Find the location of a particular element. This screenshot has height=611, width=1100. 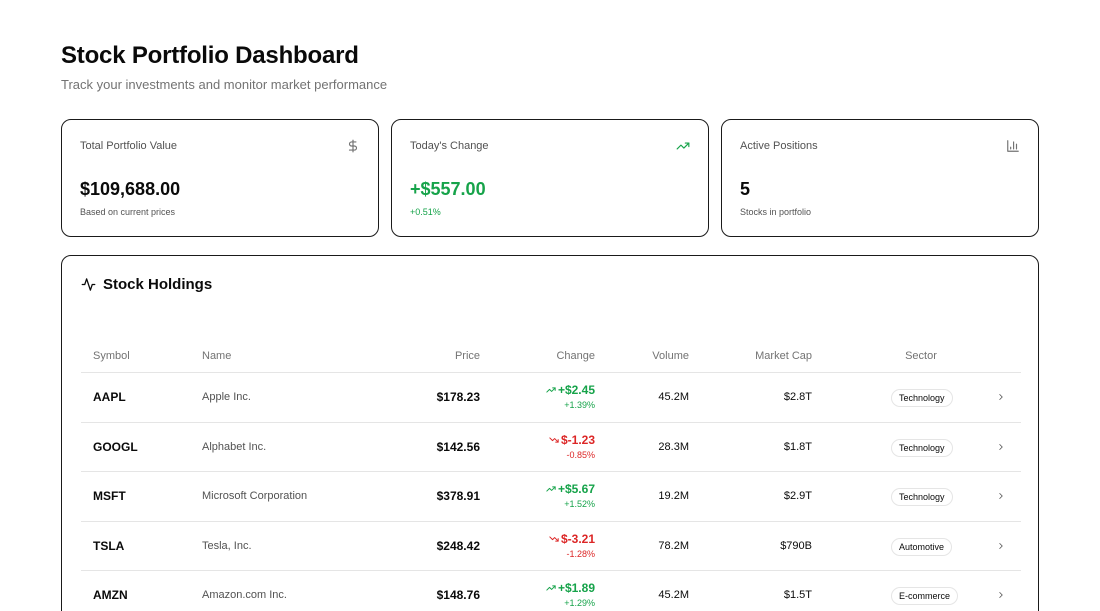

change-amount: +$2.45 is located at coordinates (576, 390).